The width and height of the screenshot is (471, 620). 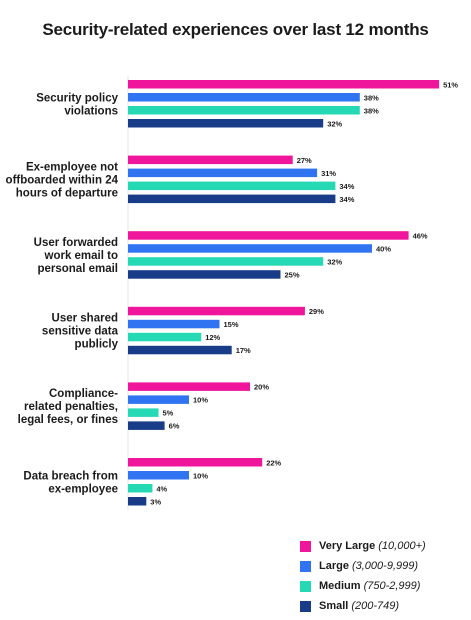 What do you see at coordinates (77, 98) in the screenshot?
I see `category-label: Security policy` at bounding box center [77, 98].